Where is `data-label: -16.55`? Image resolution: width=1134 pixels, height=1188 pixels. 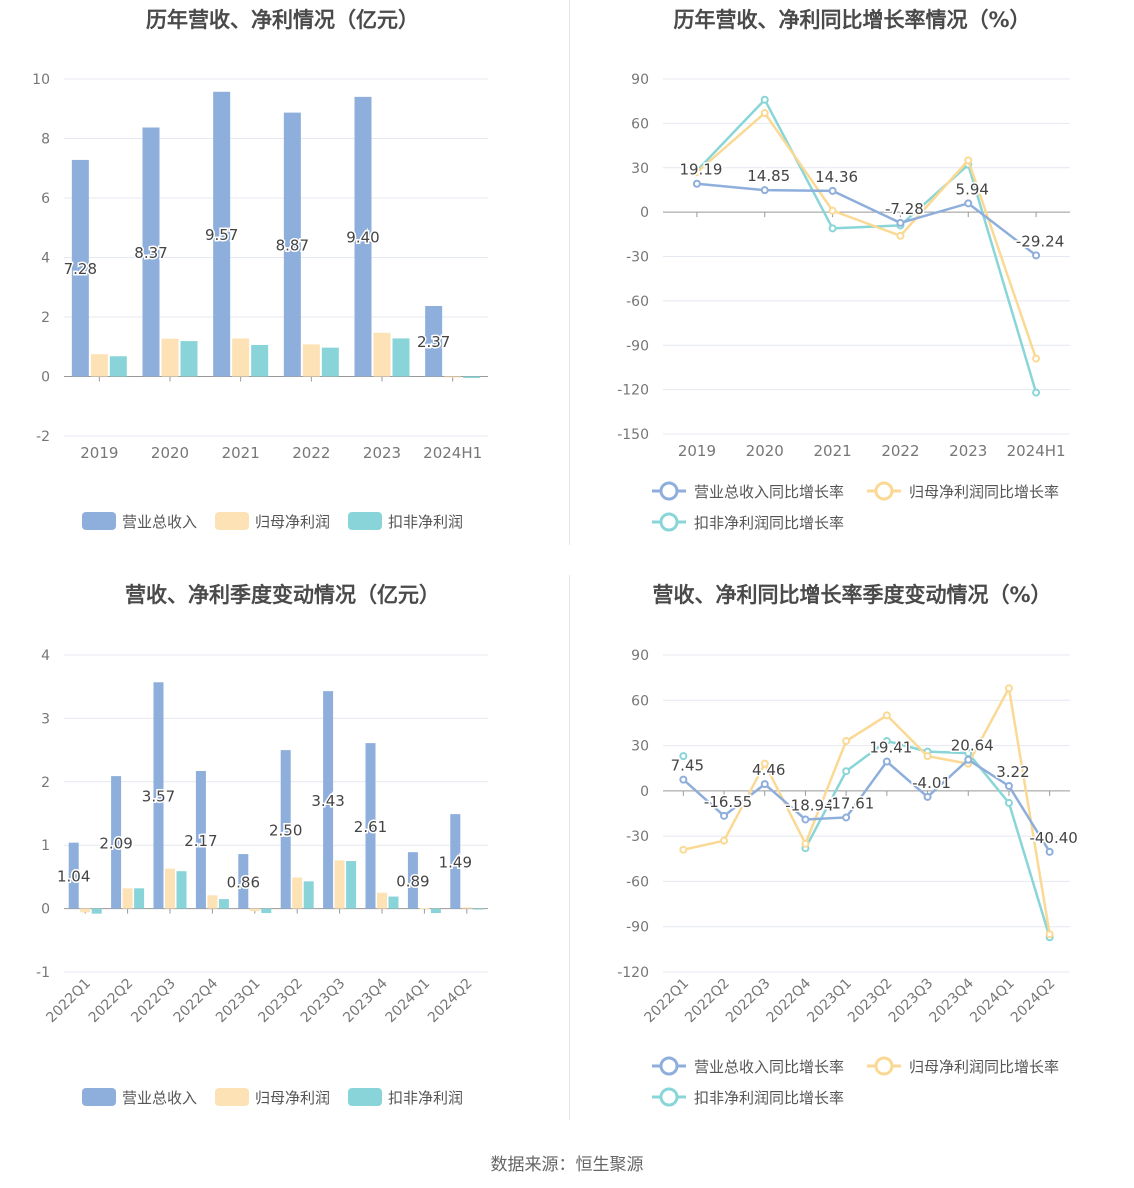 data-label: -16.55 is located at coordinates (728, 802).